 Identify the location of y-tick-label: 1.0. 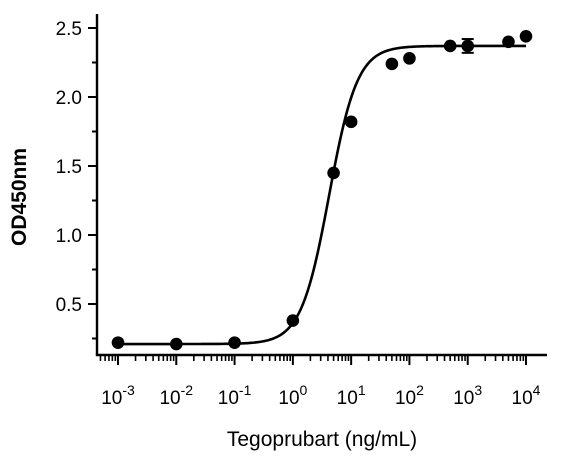
(69, 236).